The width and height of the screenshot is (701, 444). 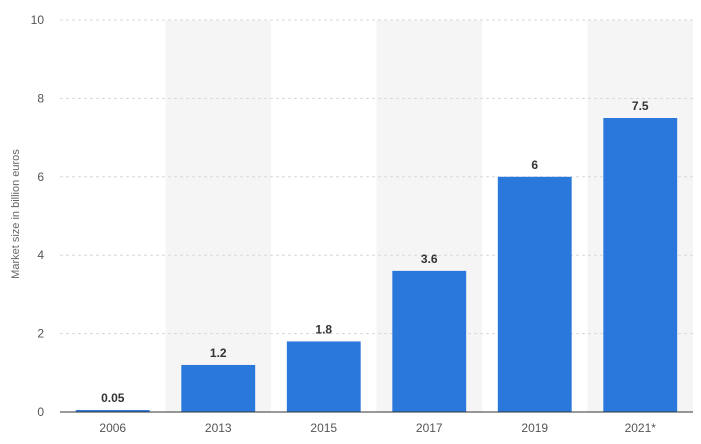 What do you see at coordinates (40, 98) in the screenshot?
I see `y-tick-label: 8` at bounding box center [40, 98].